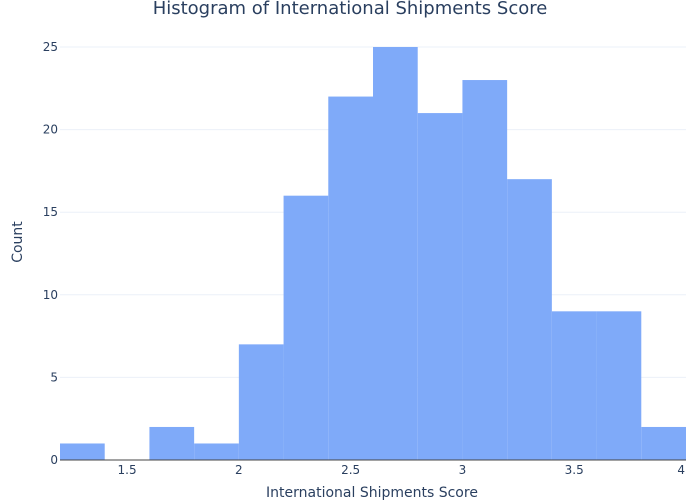 The width and height of the screenshot is (700, 504). I want to click on x-axis-title: International Shipments Score, so click(372, 492).